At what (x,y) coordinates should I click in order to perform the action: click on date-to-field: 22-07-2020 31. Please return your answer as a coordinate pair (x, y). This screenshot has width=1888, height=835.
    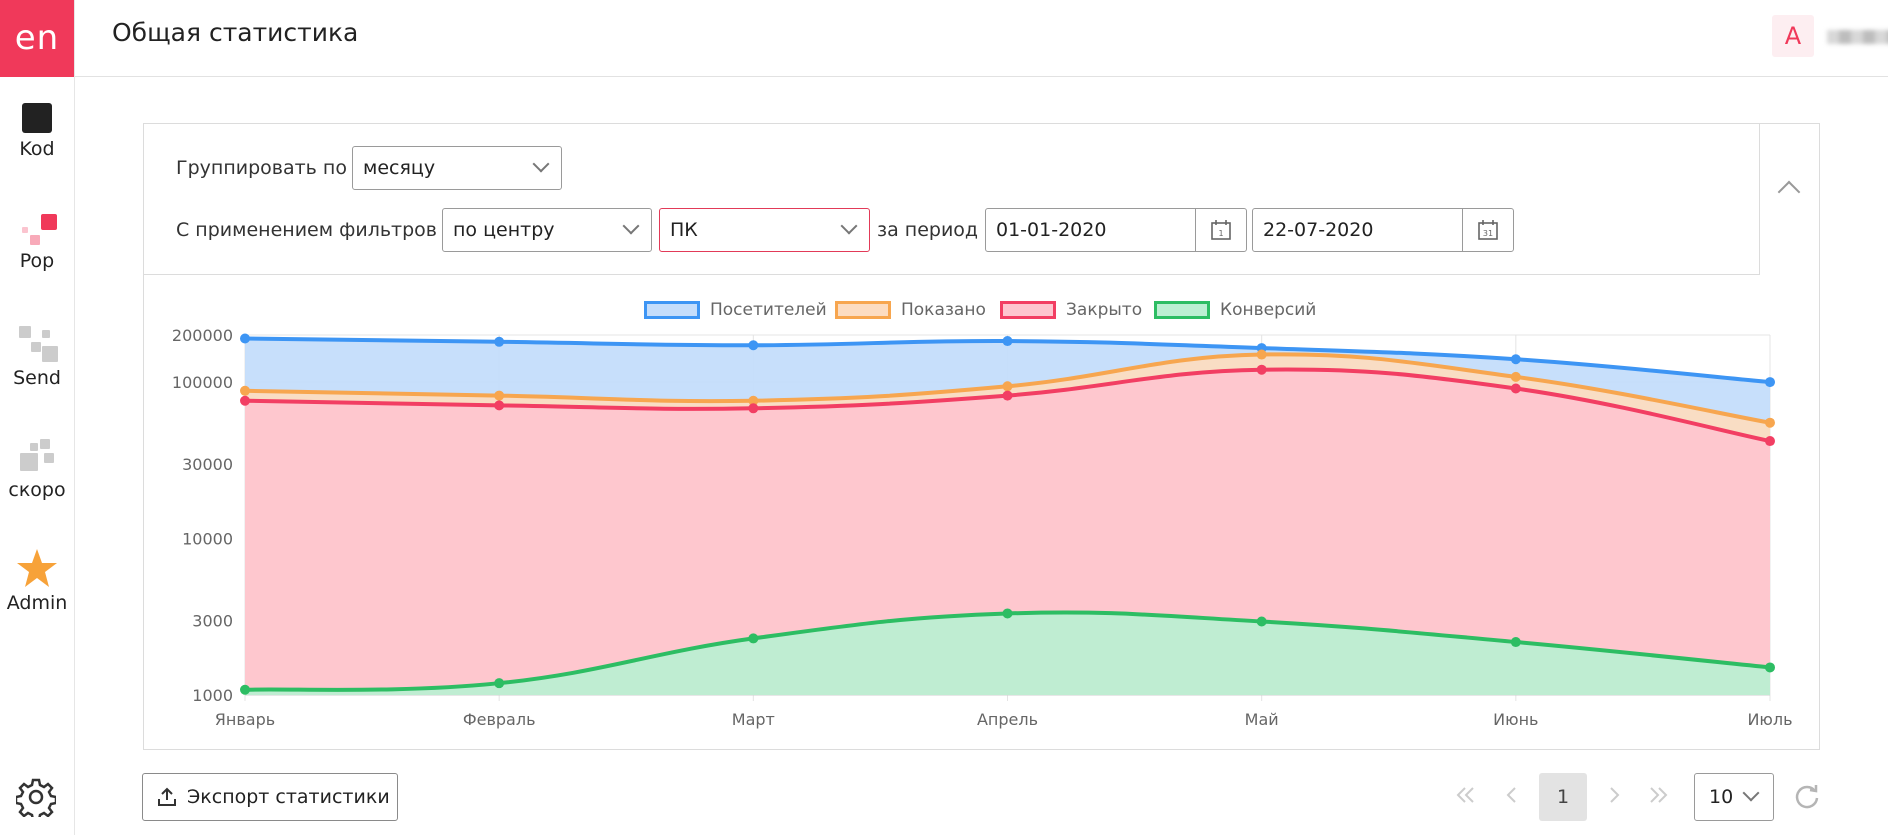
    Looking at the image, I should click on (1383, 230).